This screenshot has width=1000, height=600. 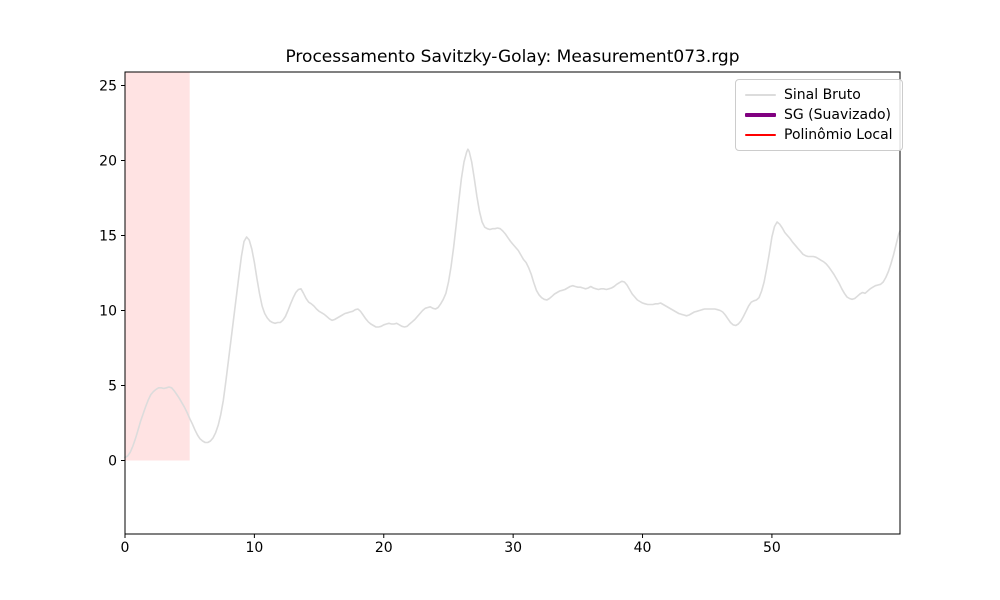 I want to click on x-tick-label: 30, so click(x=513, y=548).